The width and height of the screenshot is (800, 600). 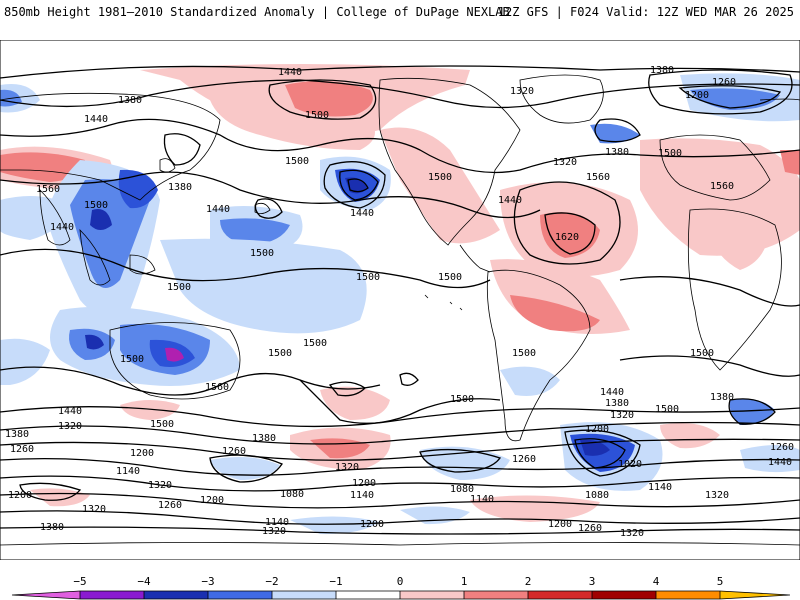 I want to click on colorbar-tick: 0, so click(x=400, y=581).